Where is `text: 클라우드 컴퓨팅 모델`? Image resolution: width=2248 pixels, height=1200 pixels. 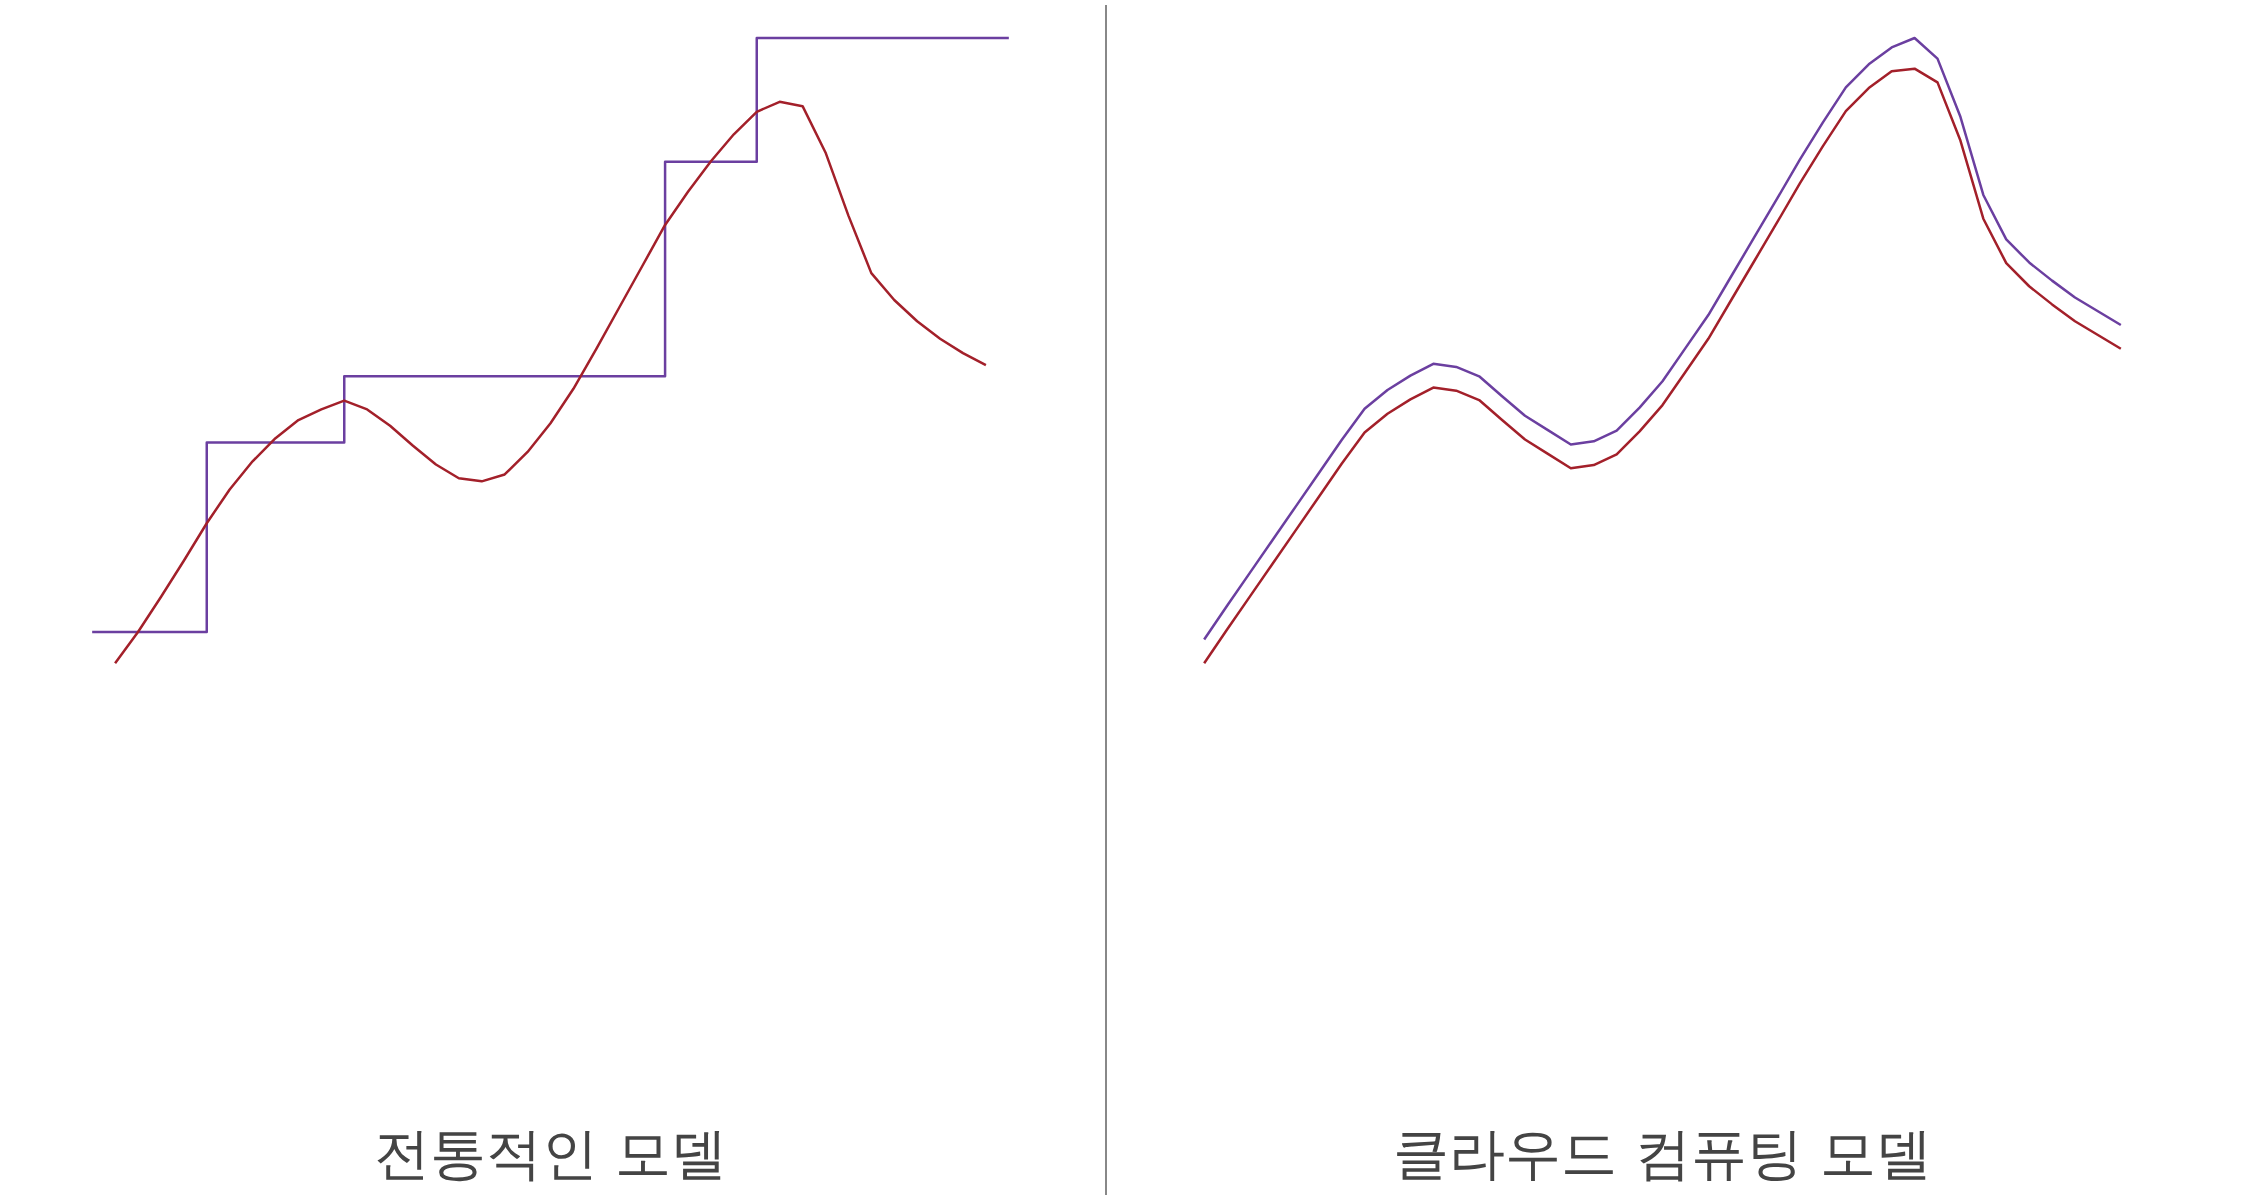 text: 클라우드 컴퓨팅 모델 is located at coordinates (1662, 1153).